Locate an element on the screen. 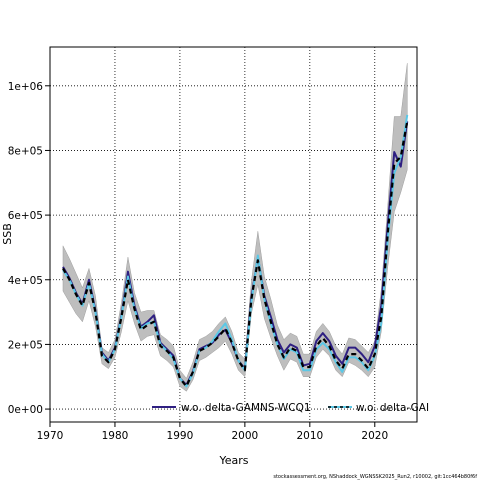 This screenshot has height=480, width=480. legend-label: w.o. delta-GAI is located at coordinates (392, 408).